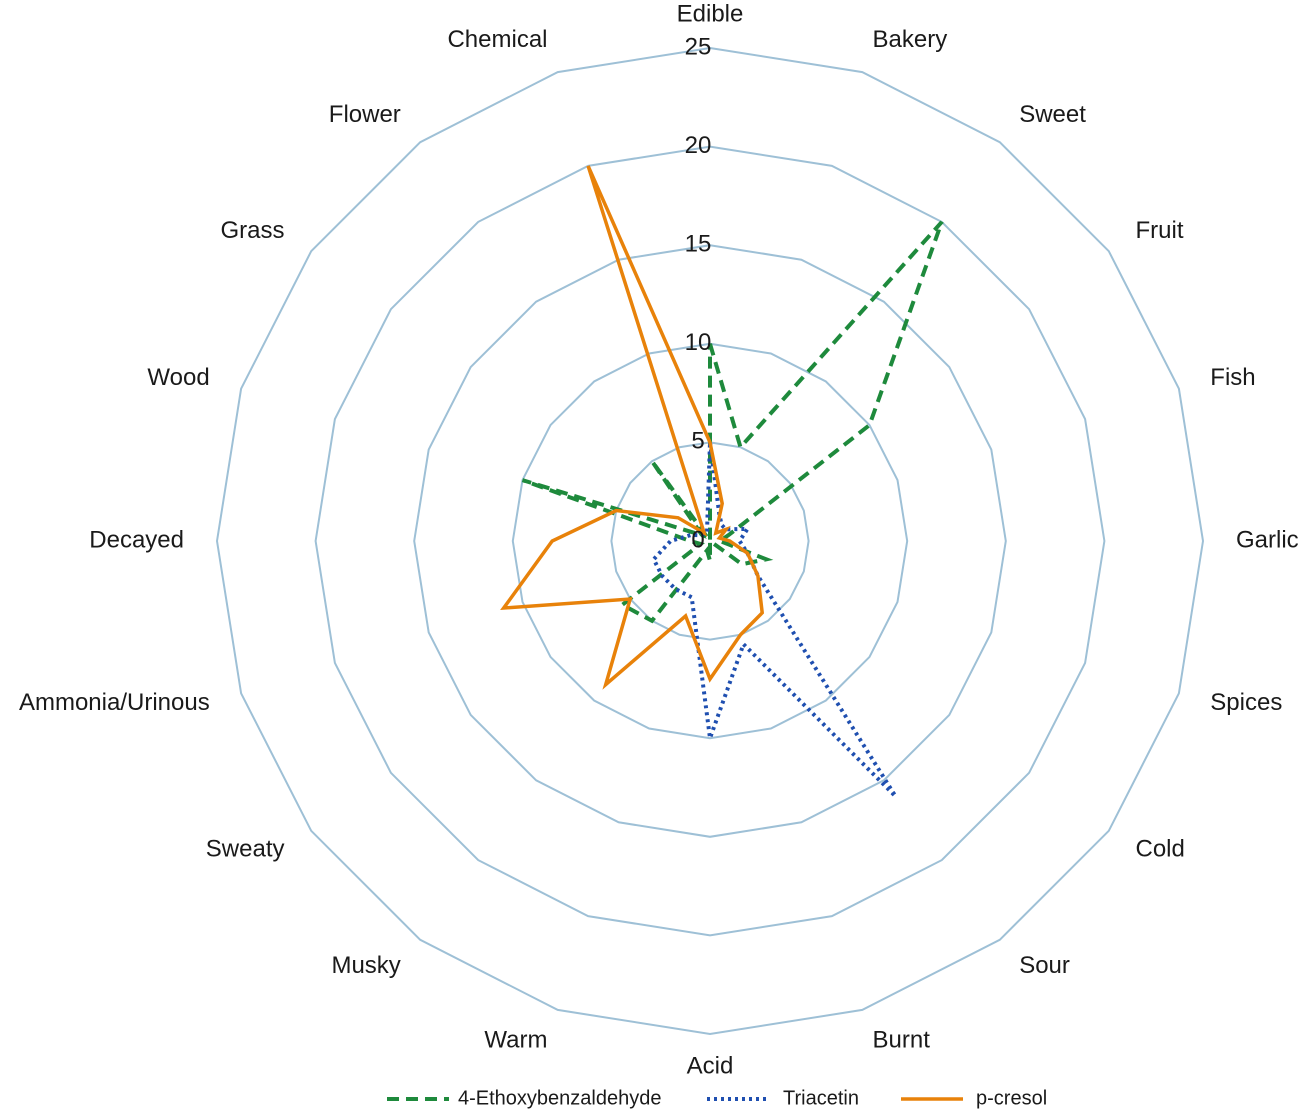 The image size is (1311, 1112). I want to click on tick-label-20: 20, so click(698, 145).